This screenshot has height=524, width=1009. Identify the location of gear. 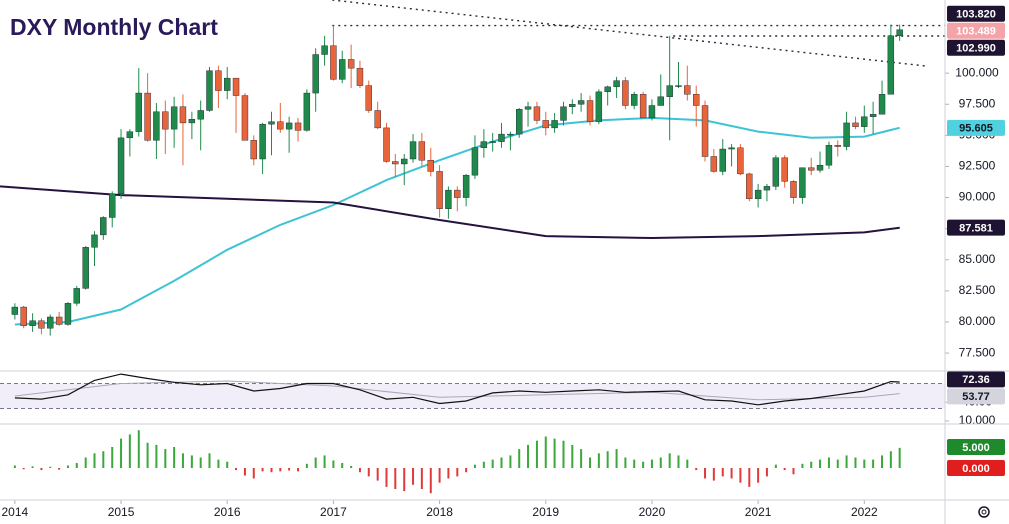
(984, 512).